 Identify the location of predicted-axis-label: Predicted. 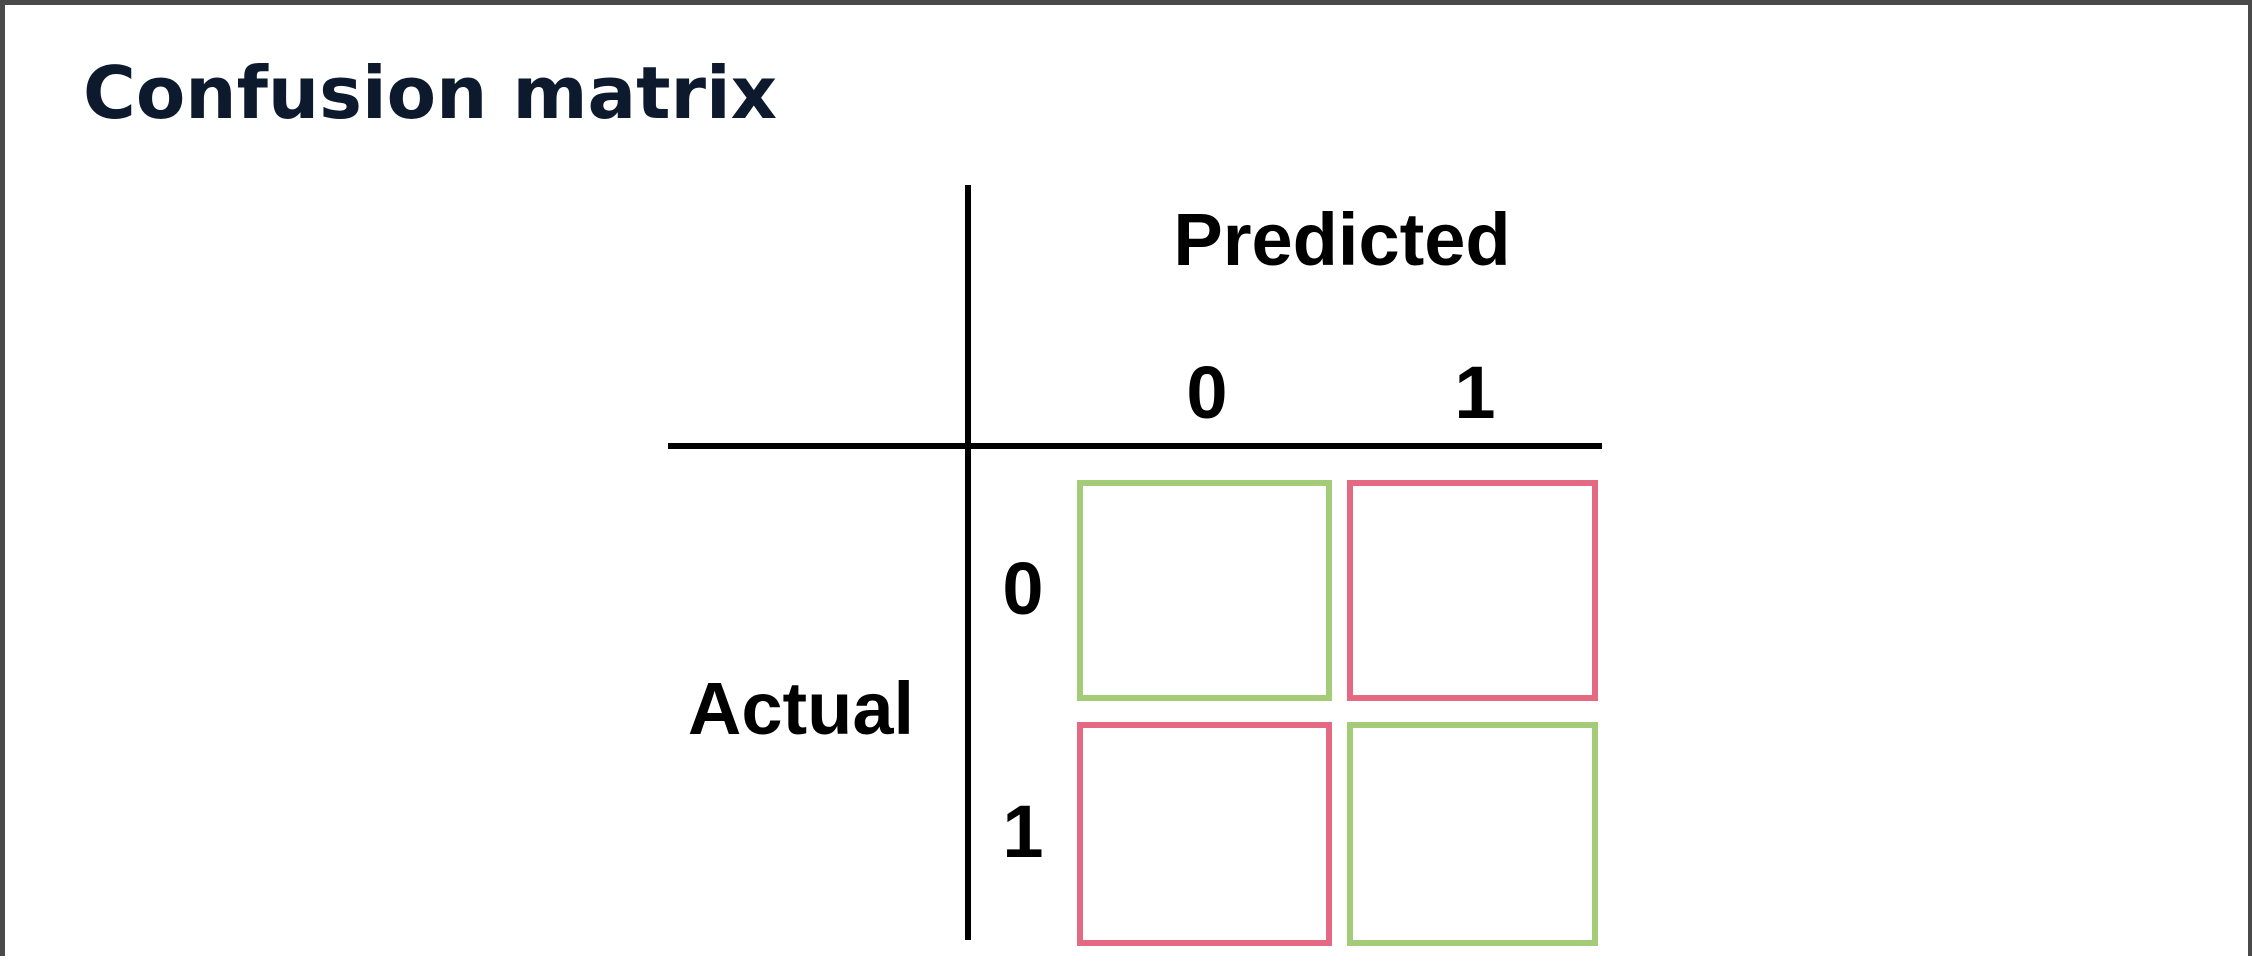
(1341, 239).